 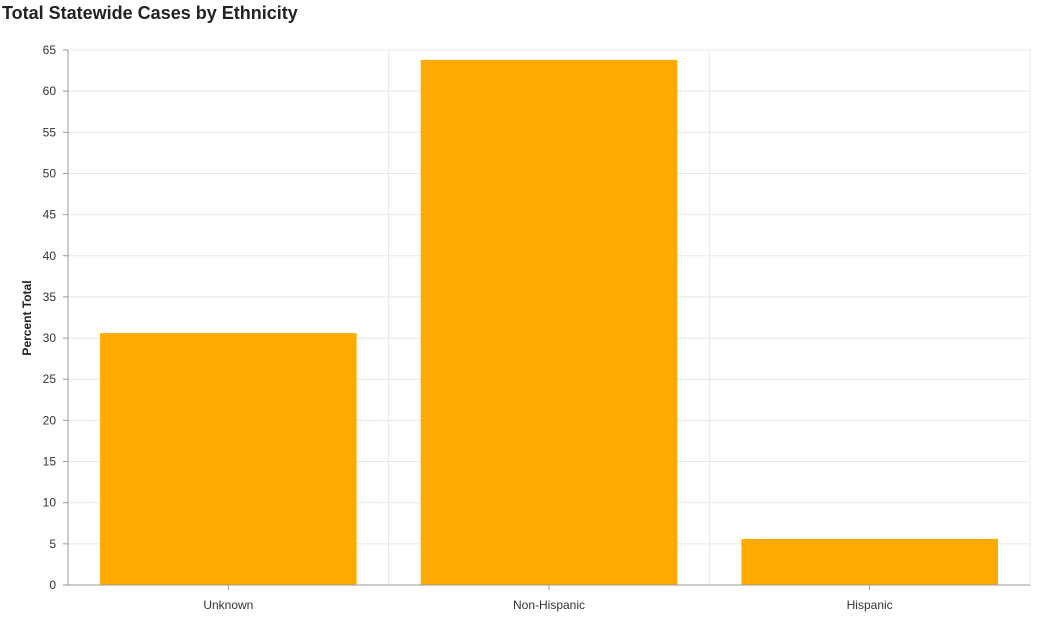 I want to click on y-tick-label: 45, so click(x=50, y=215).